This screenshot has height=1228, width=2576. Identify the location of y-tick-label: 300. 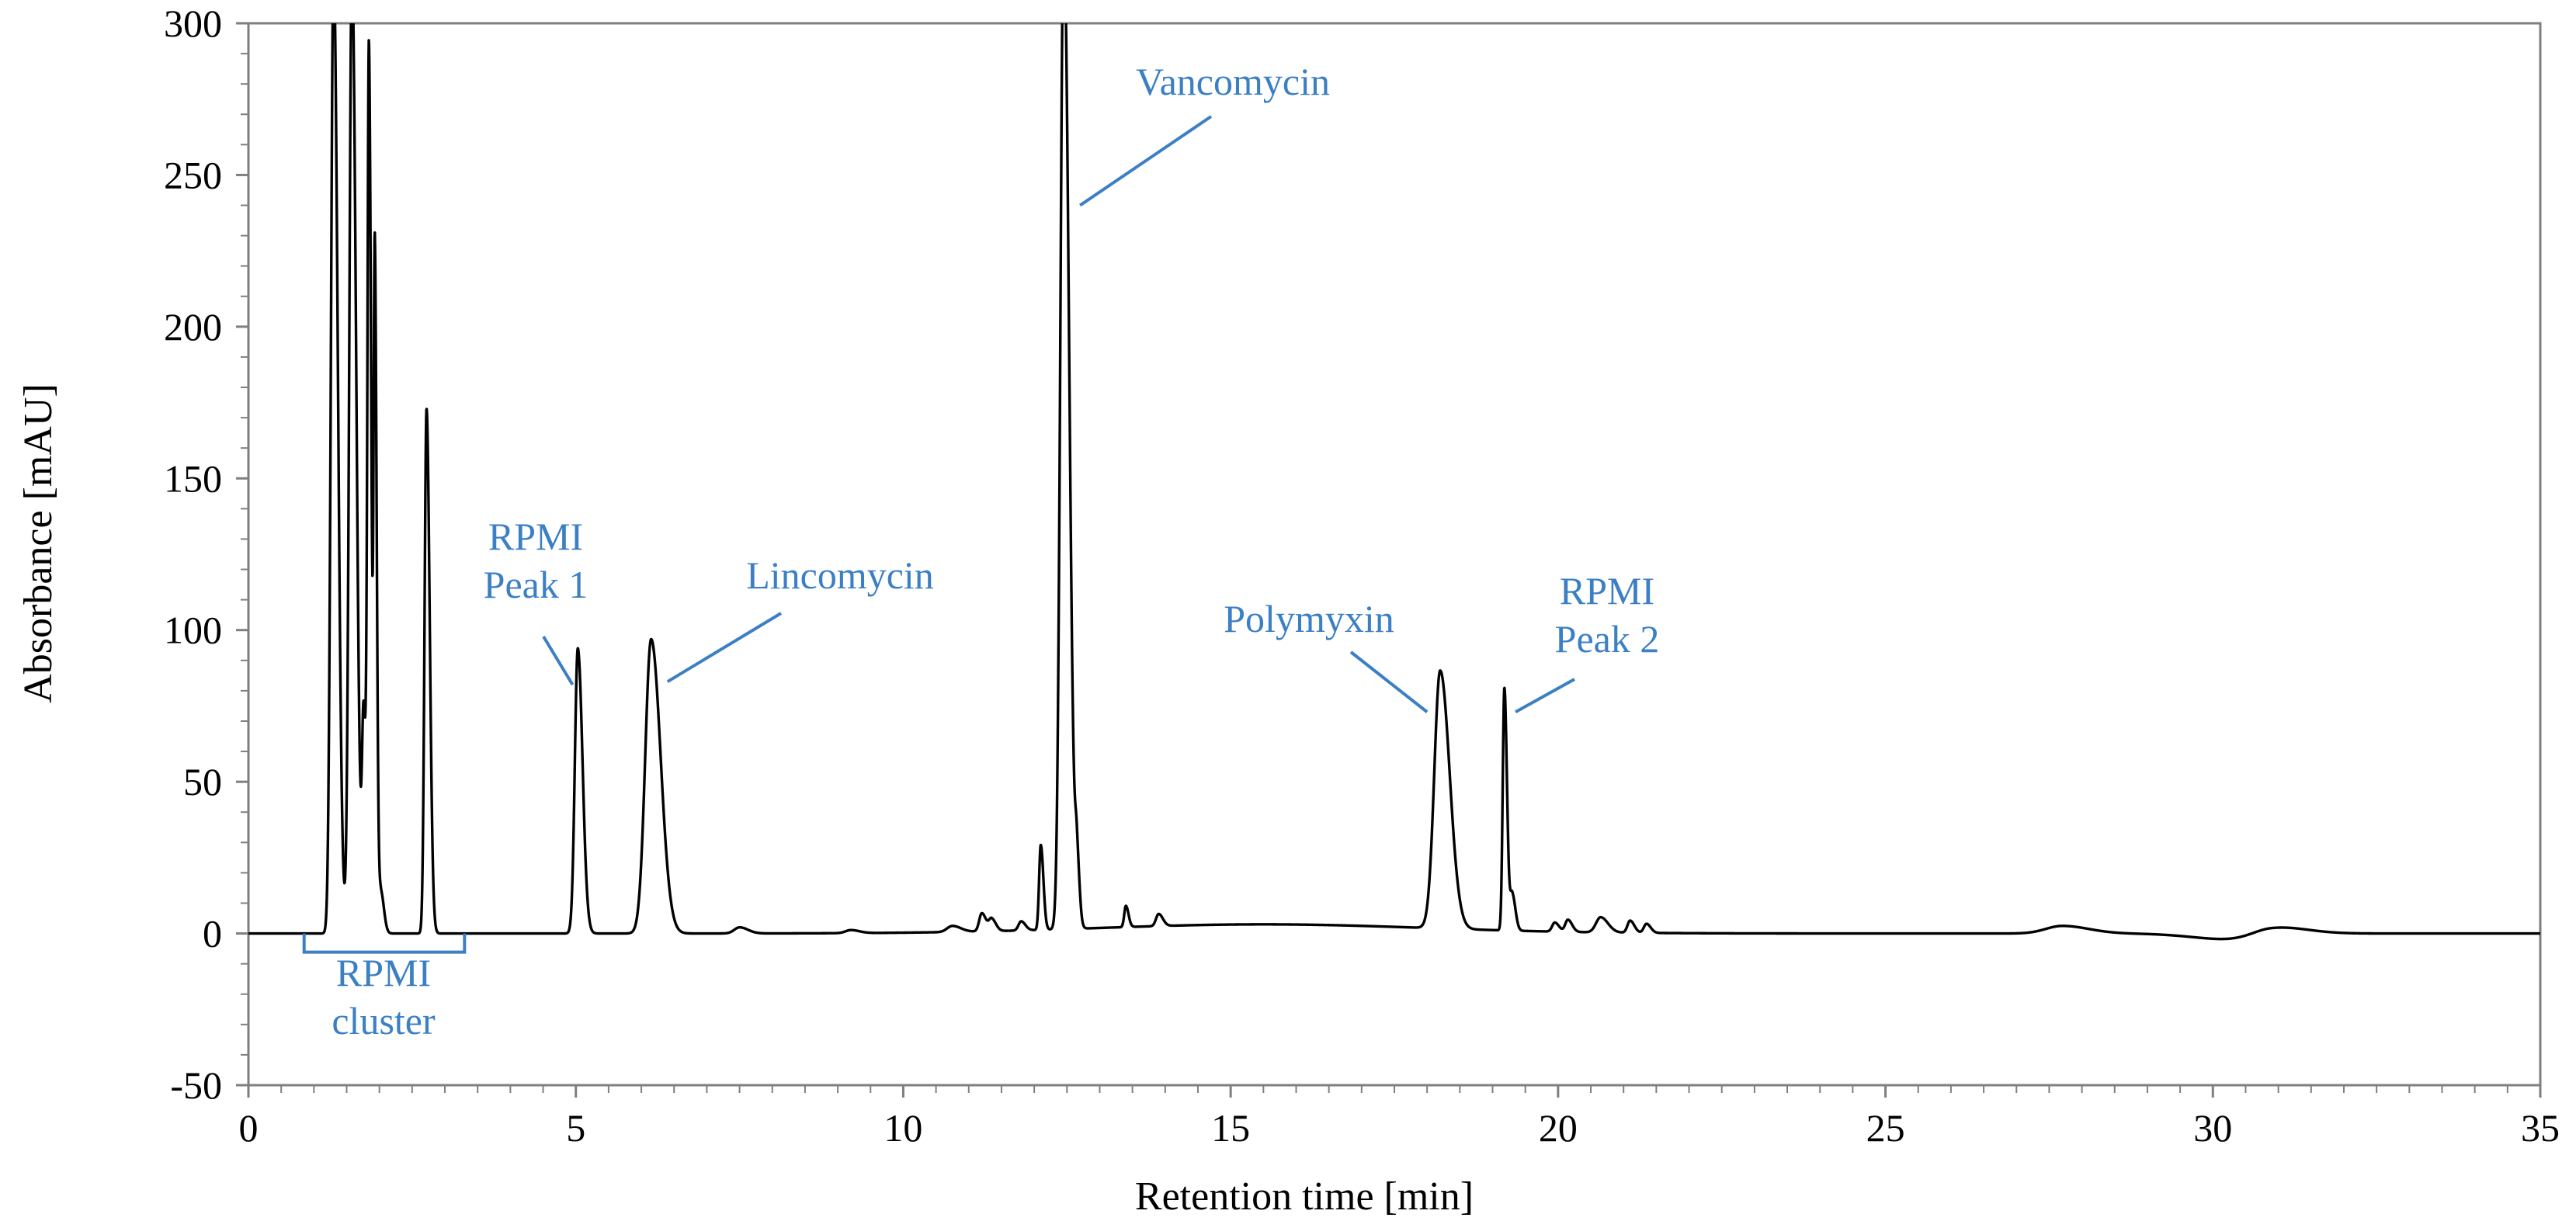
(193, 23).